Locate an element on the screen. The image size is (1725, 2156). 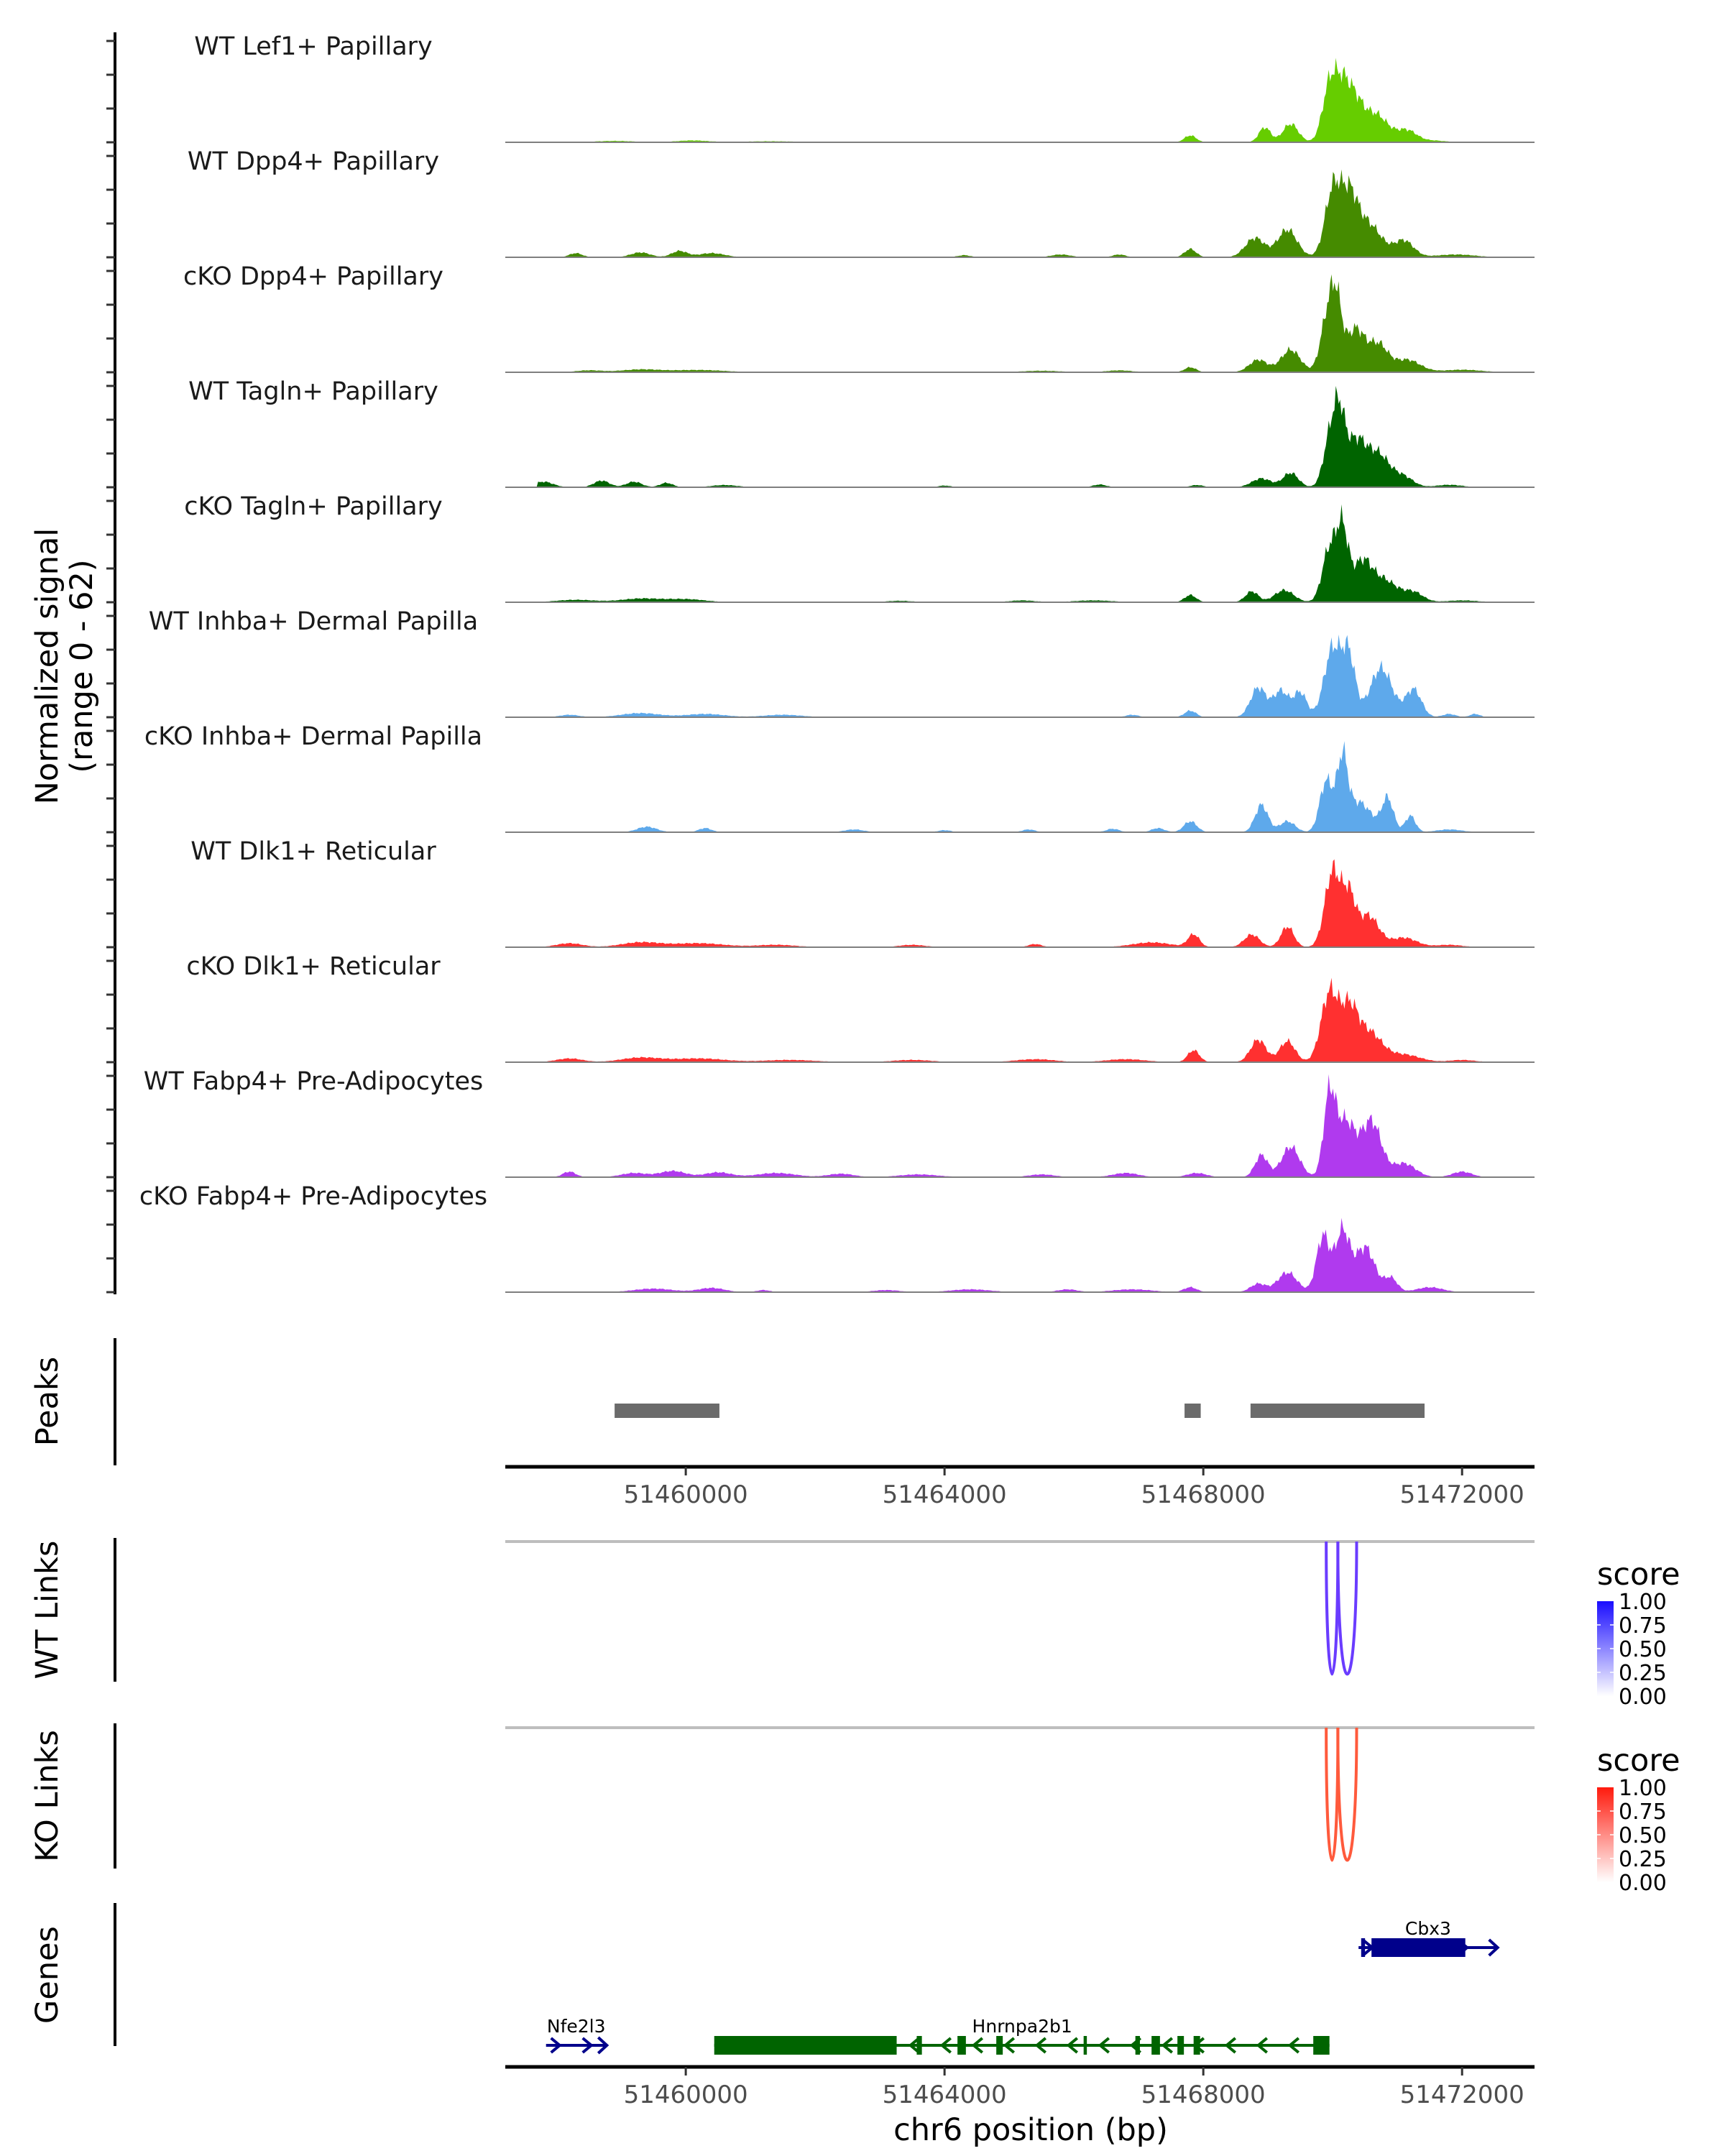
coverage-y-axis-title: Normalized signal is located at coordinates (47, 666).